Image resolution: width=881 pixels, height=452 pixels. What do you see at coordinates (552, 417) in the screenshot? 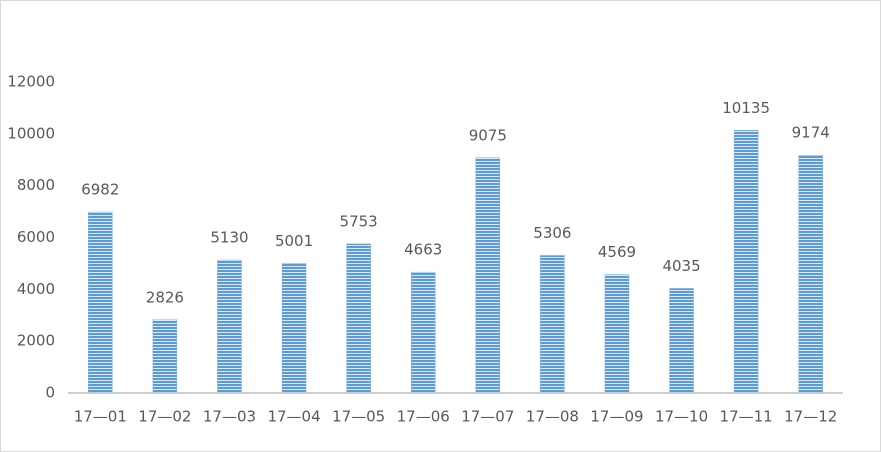
I see `x-tick-label: 17—08` at bounding box center [552, 417].